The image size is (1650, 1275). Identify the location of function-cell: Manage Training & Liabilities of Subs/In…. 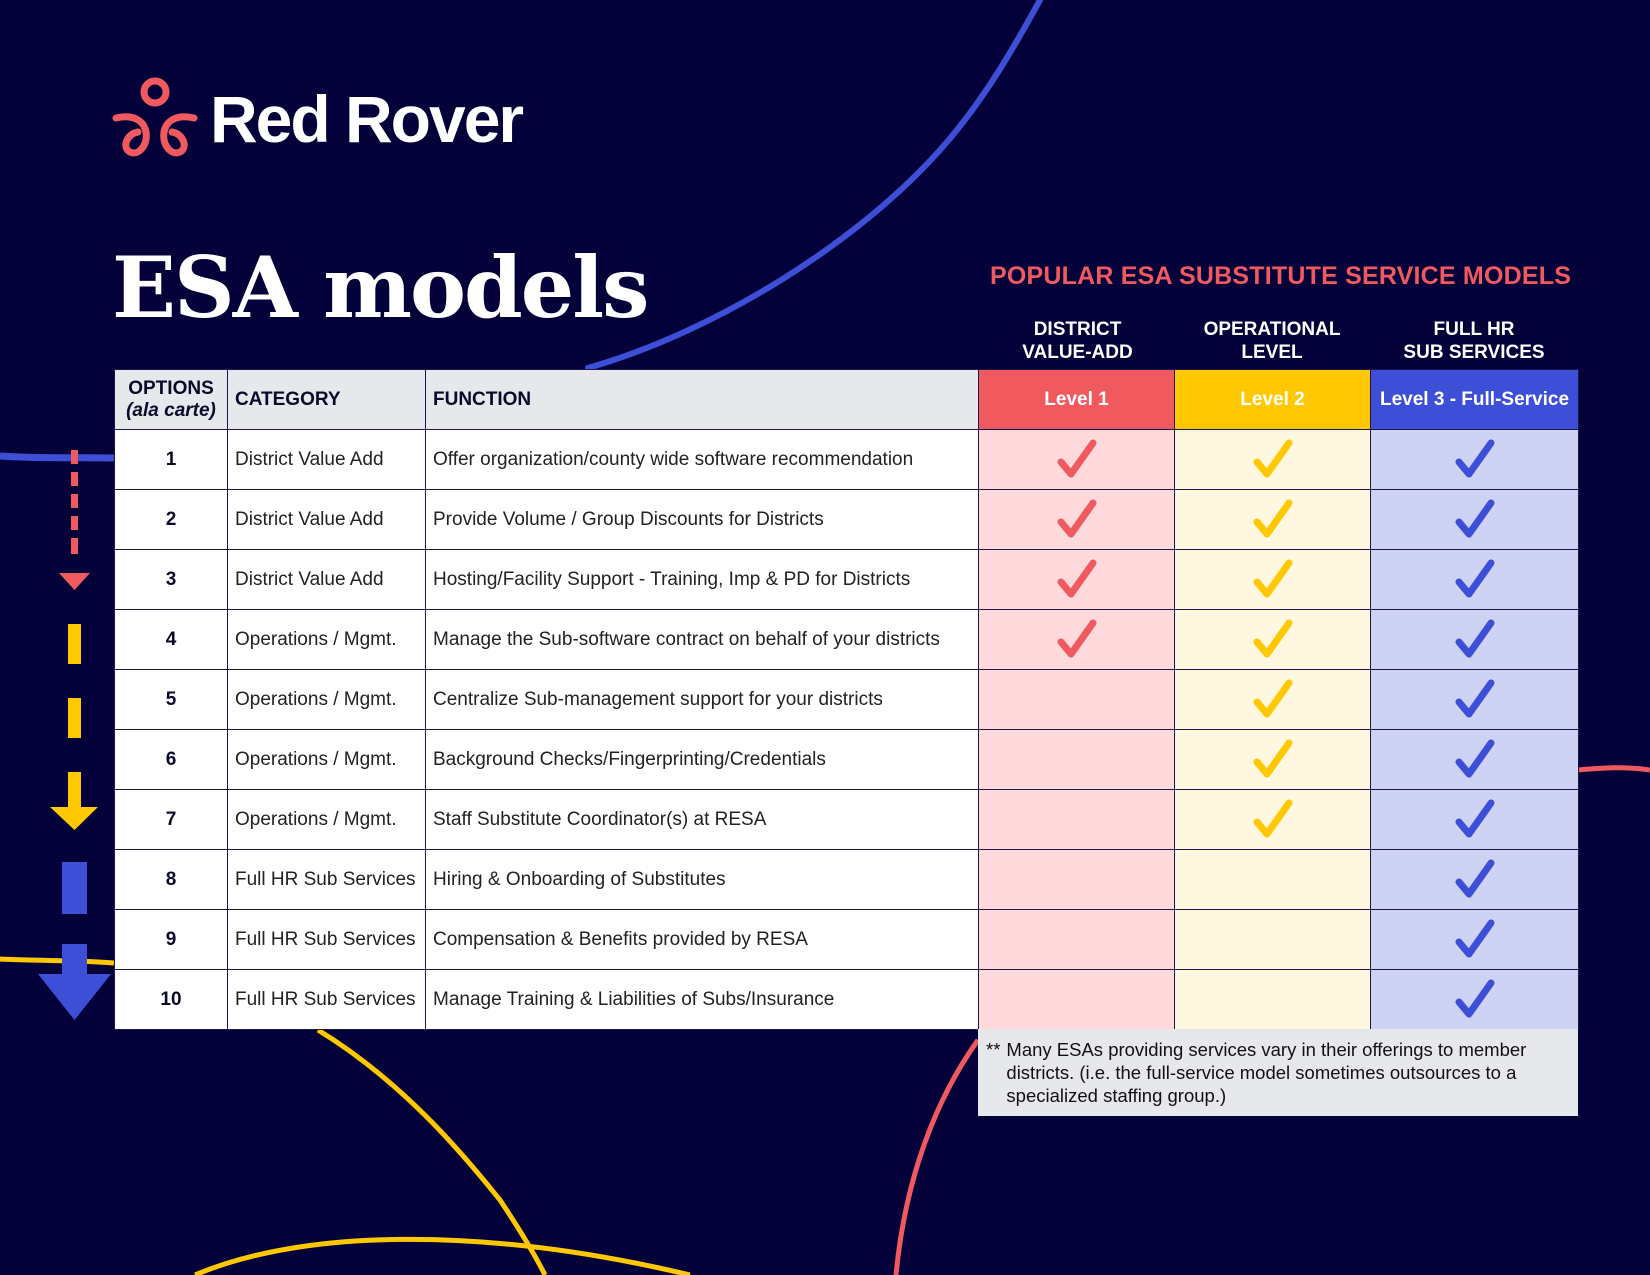
(702, 999).